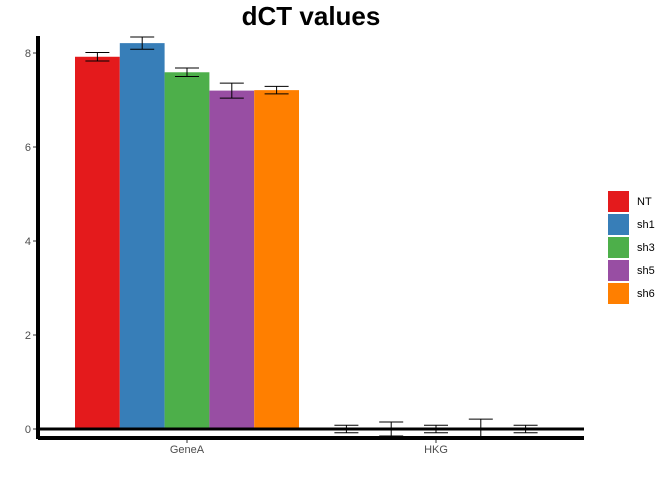  Describe the element at coordinates (142, 236) in the screenshot. I see `bar-sh1-GeneA` at that location.